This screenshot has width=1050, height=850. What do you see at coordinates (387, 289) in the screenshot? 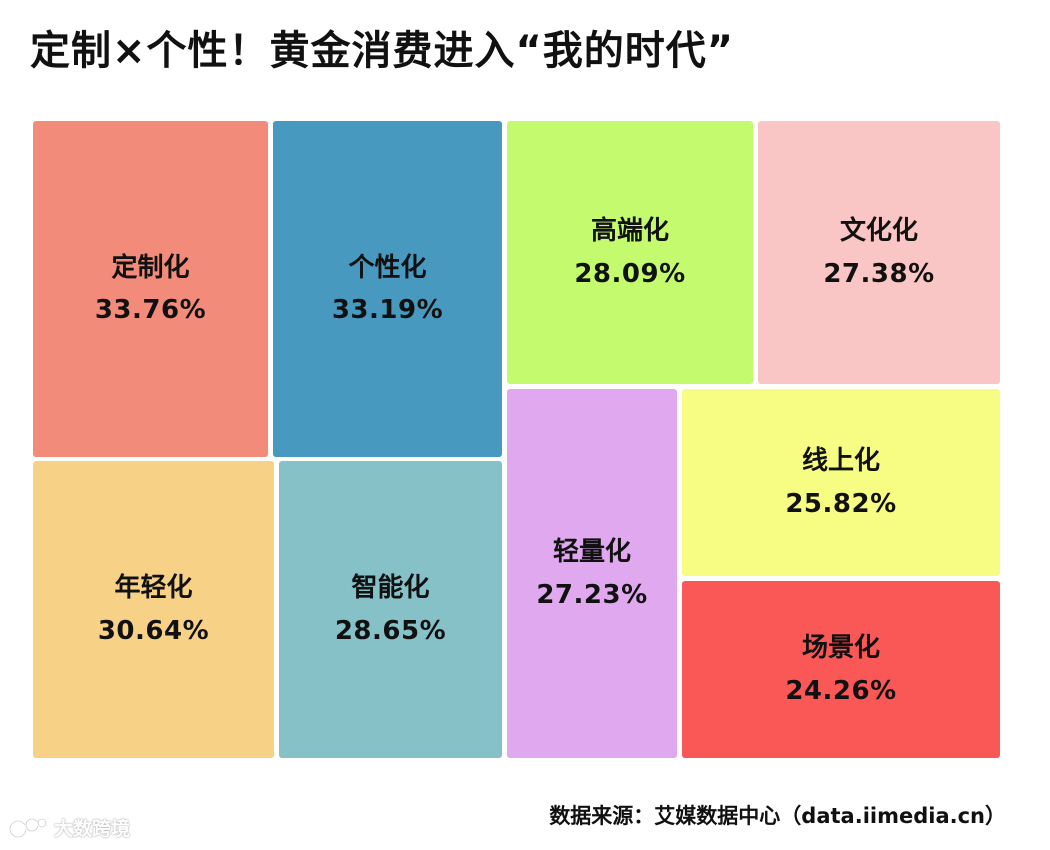
I see `treemap-tile: 个性化 33.19%` at bounding box center [387, 289].